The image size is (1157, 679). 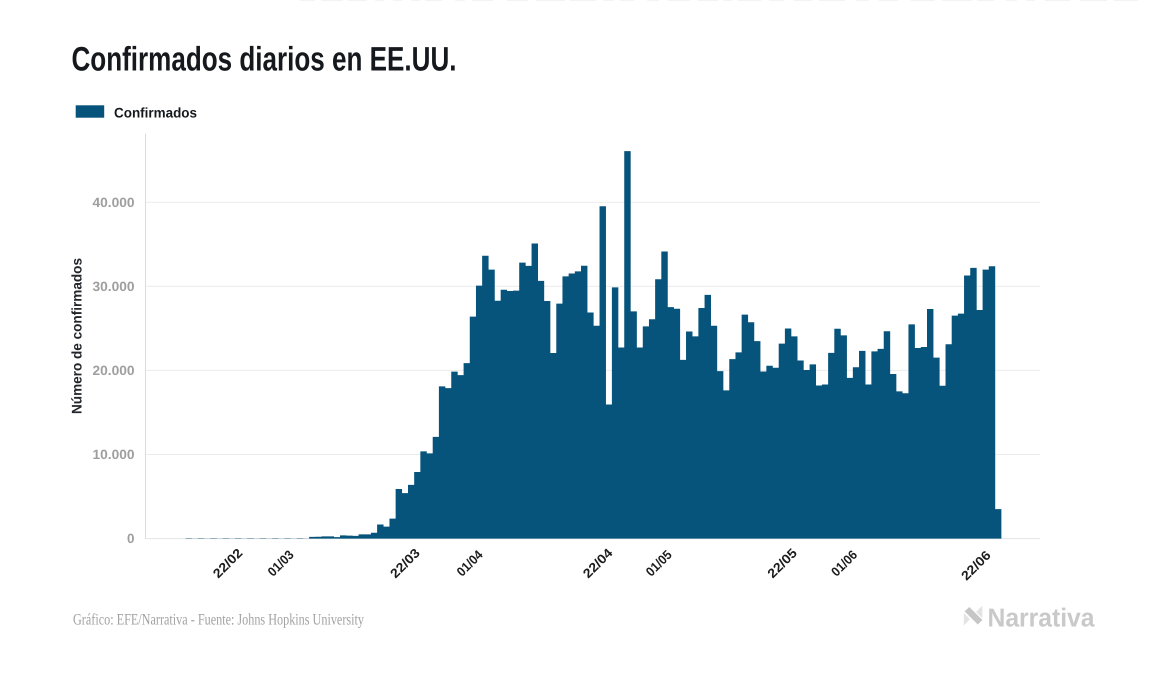 What do you see at coordinates (1042, 617) in the screenshot?
I see `svg-text: Narrativa` at bounding box center [1042, 617].